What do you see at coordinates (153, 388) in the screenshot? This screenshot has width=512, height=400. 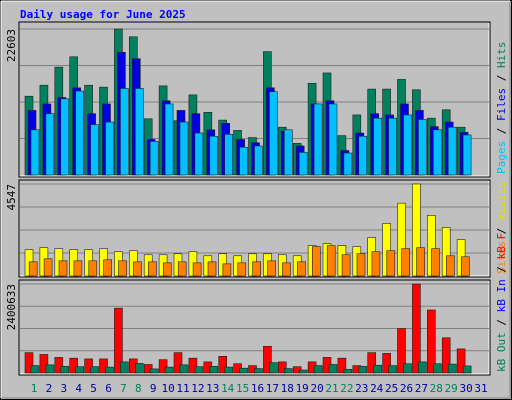 I see `x-tick-label: 9` at bounding box center [153, 388].